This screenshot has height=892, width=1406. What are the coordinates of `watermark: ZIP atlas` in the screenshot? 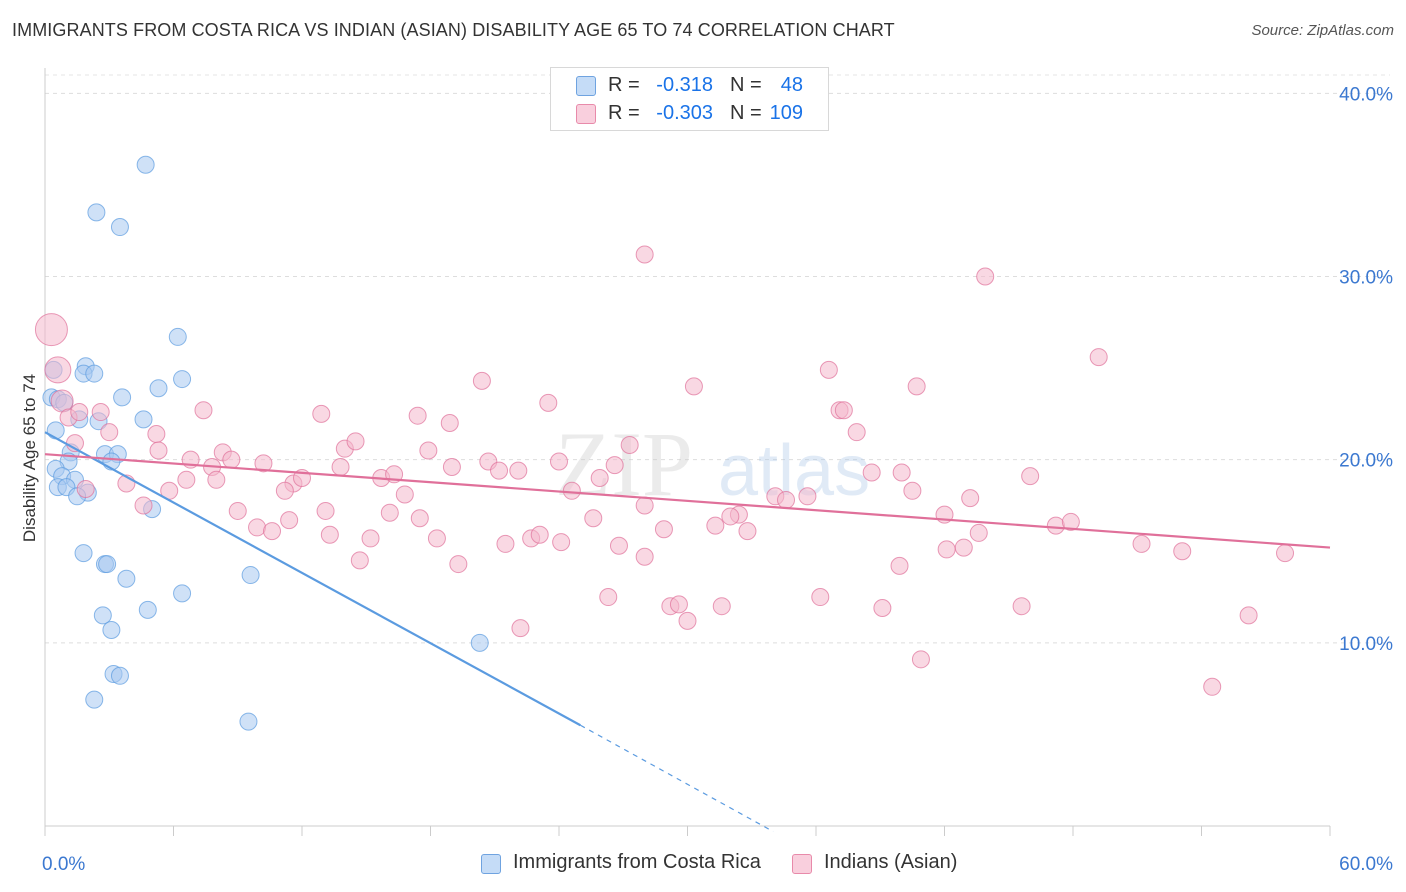 It's located at (712, 464).